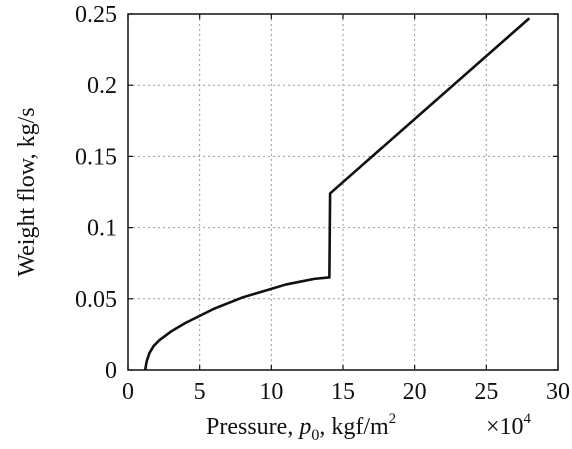 The height and width of the screenshot is (449, 572). Describe the element at coordinates (96, 15) in the screenshot. I see `y-tick-label-5: 0.25` at that location.